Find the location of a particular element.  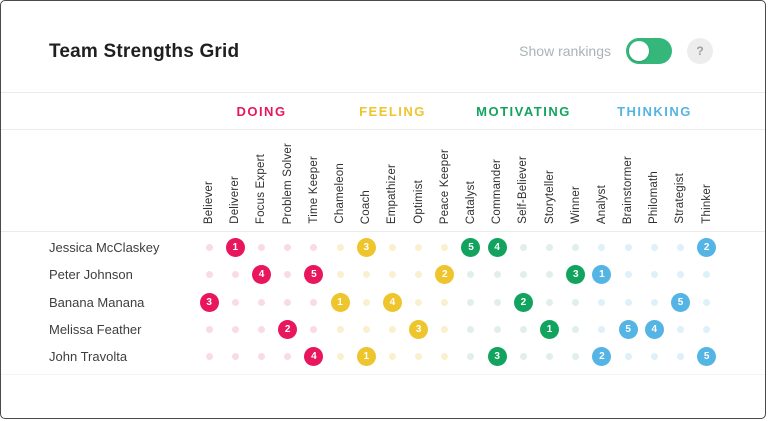

show-rankings-toggle is located at coordinates (649, 51).